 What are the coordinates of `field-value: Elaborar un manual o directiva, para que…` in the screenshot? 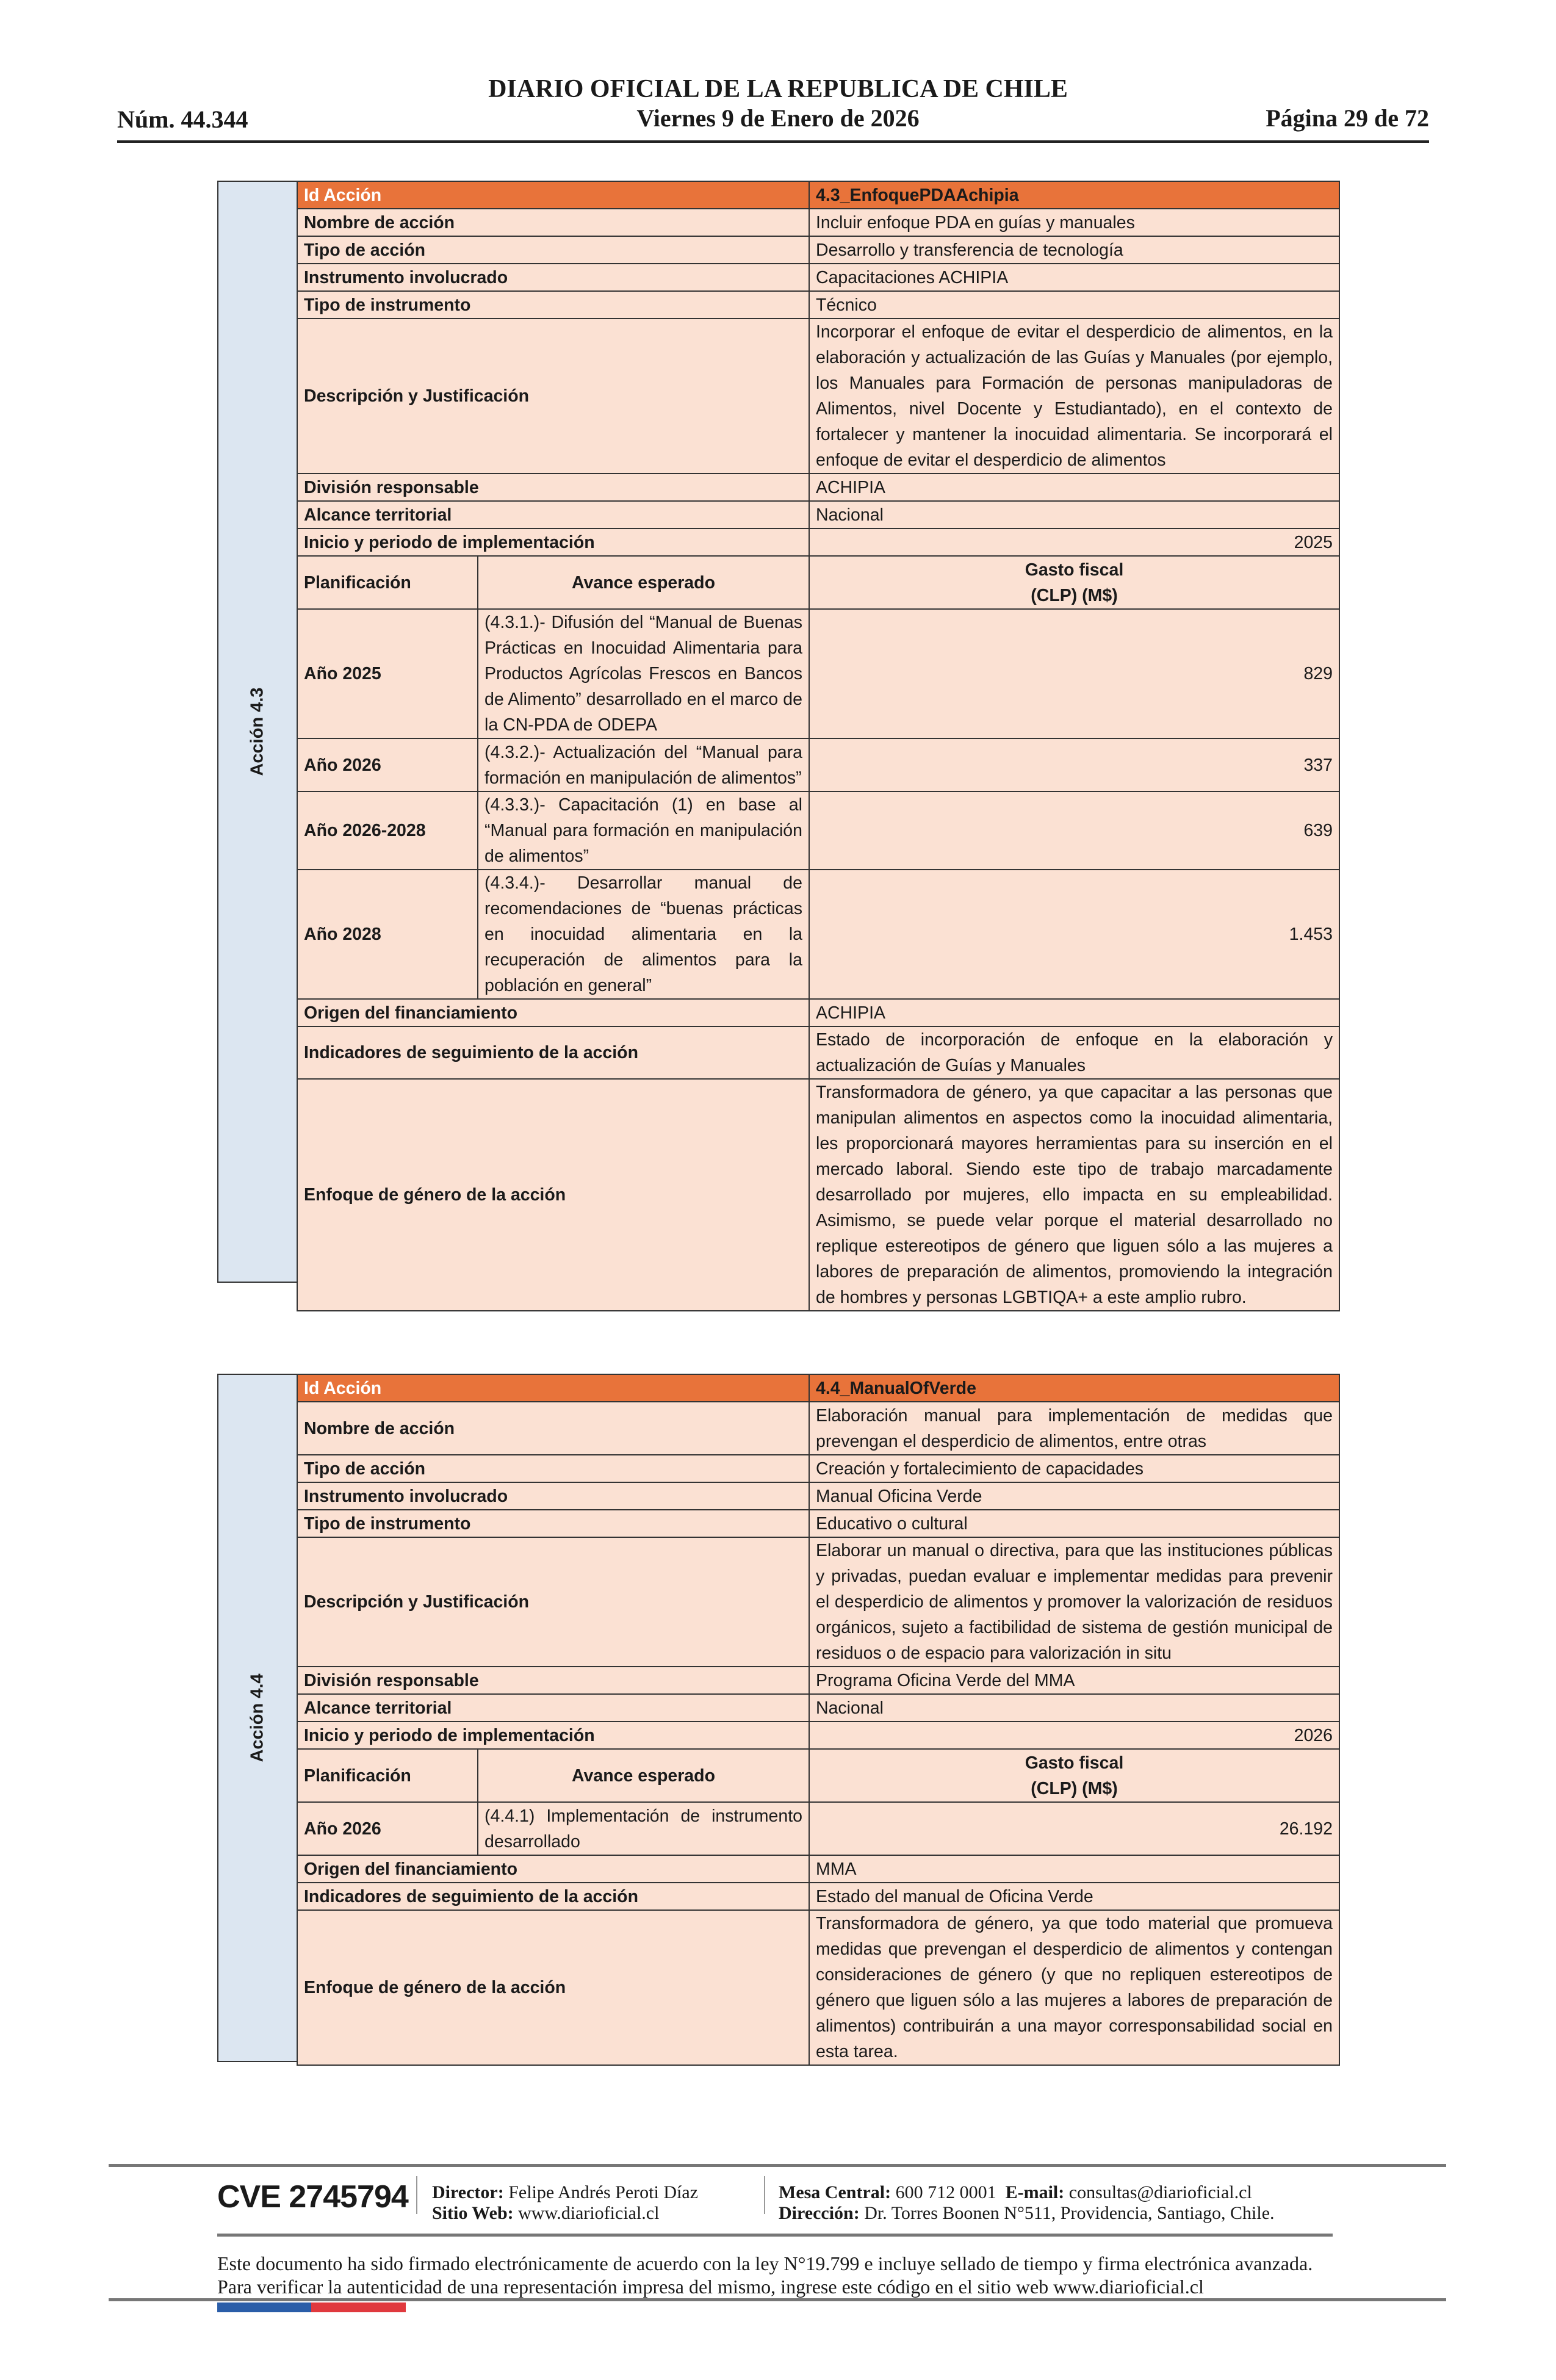 It's located at (1074, 1602).